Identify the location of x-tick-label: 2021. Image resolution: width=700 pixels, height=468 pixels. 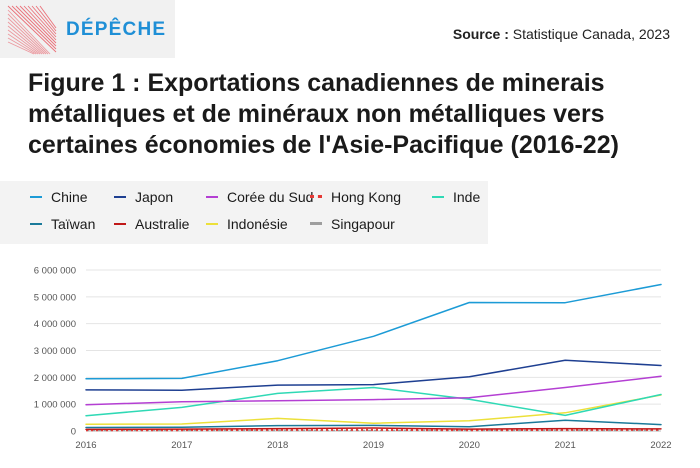
(565, 445).